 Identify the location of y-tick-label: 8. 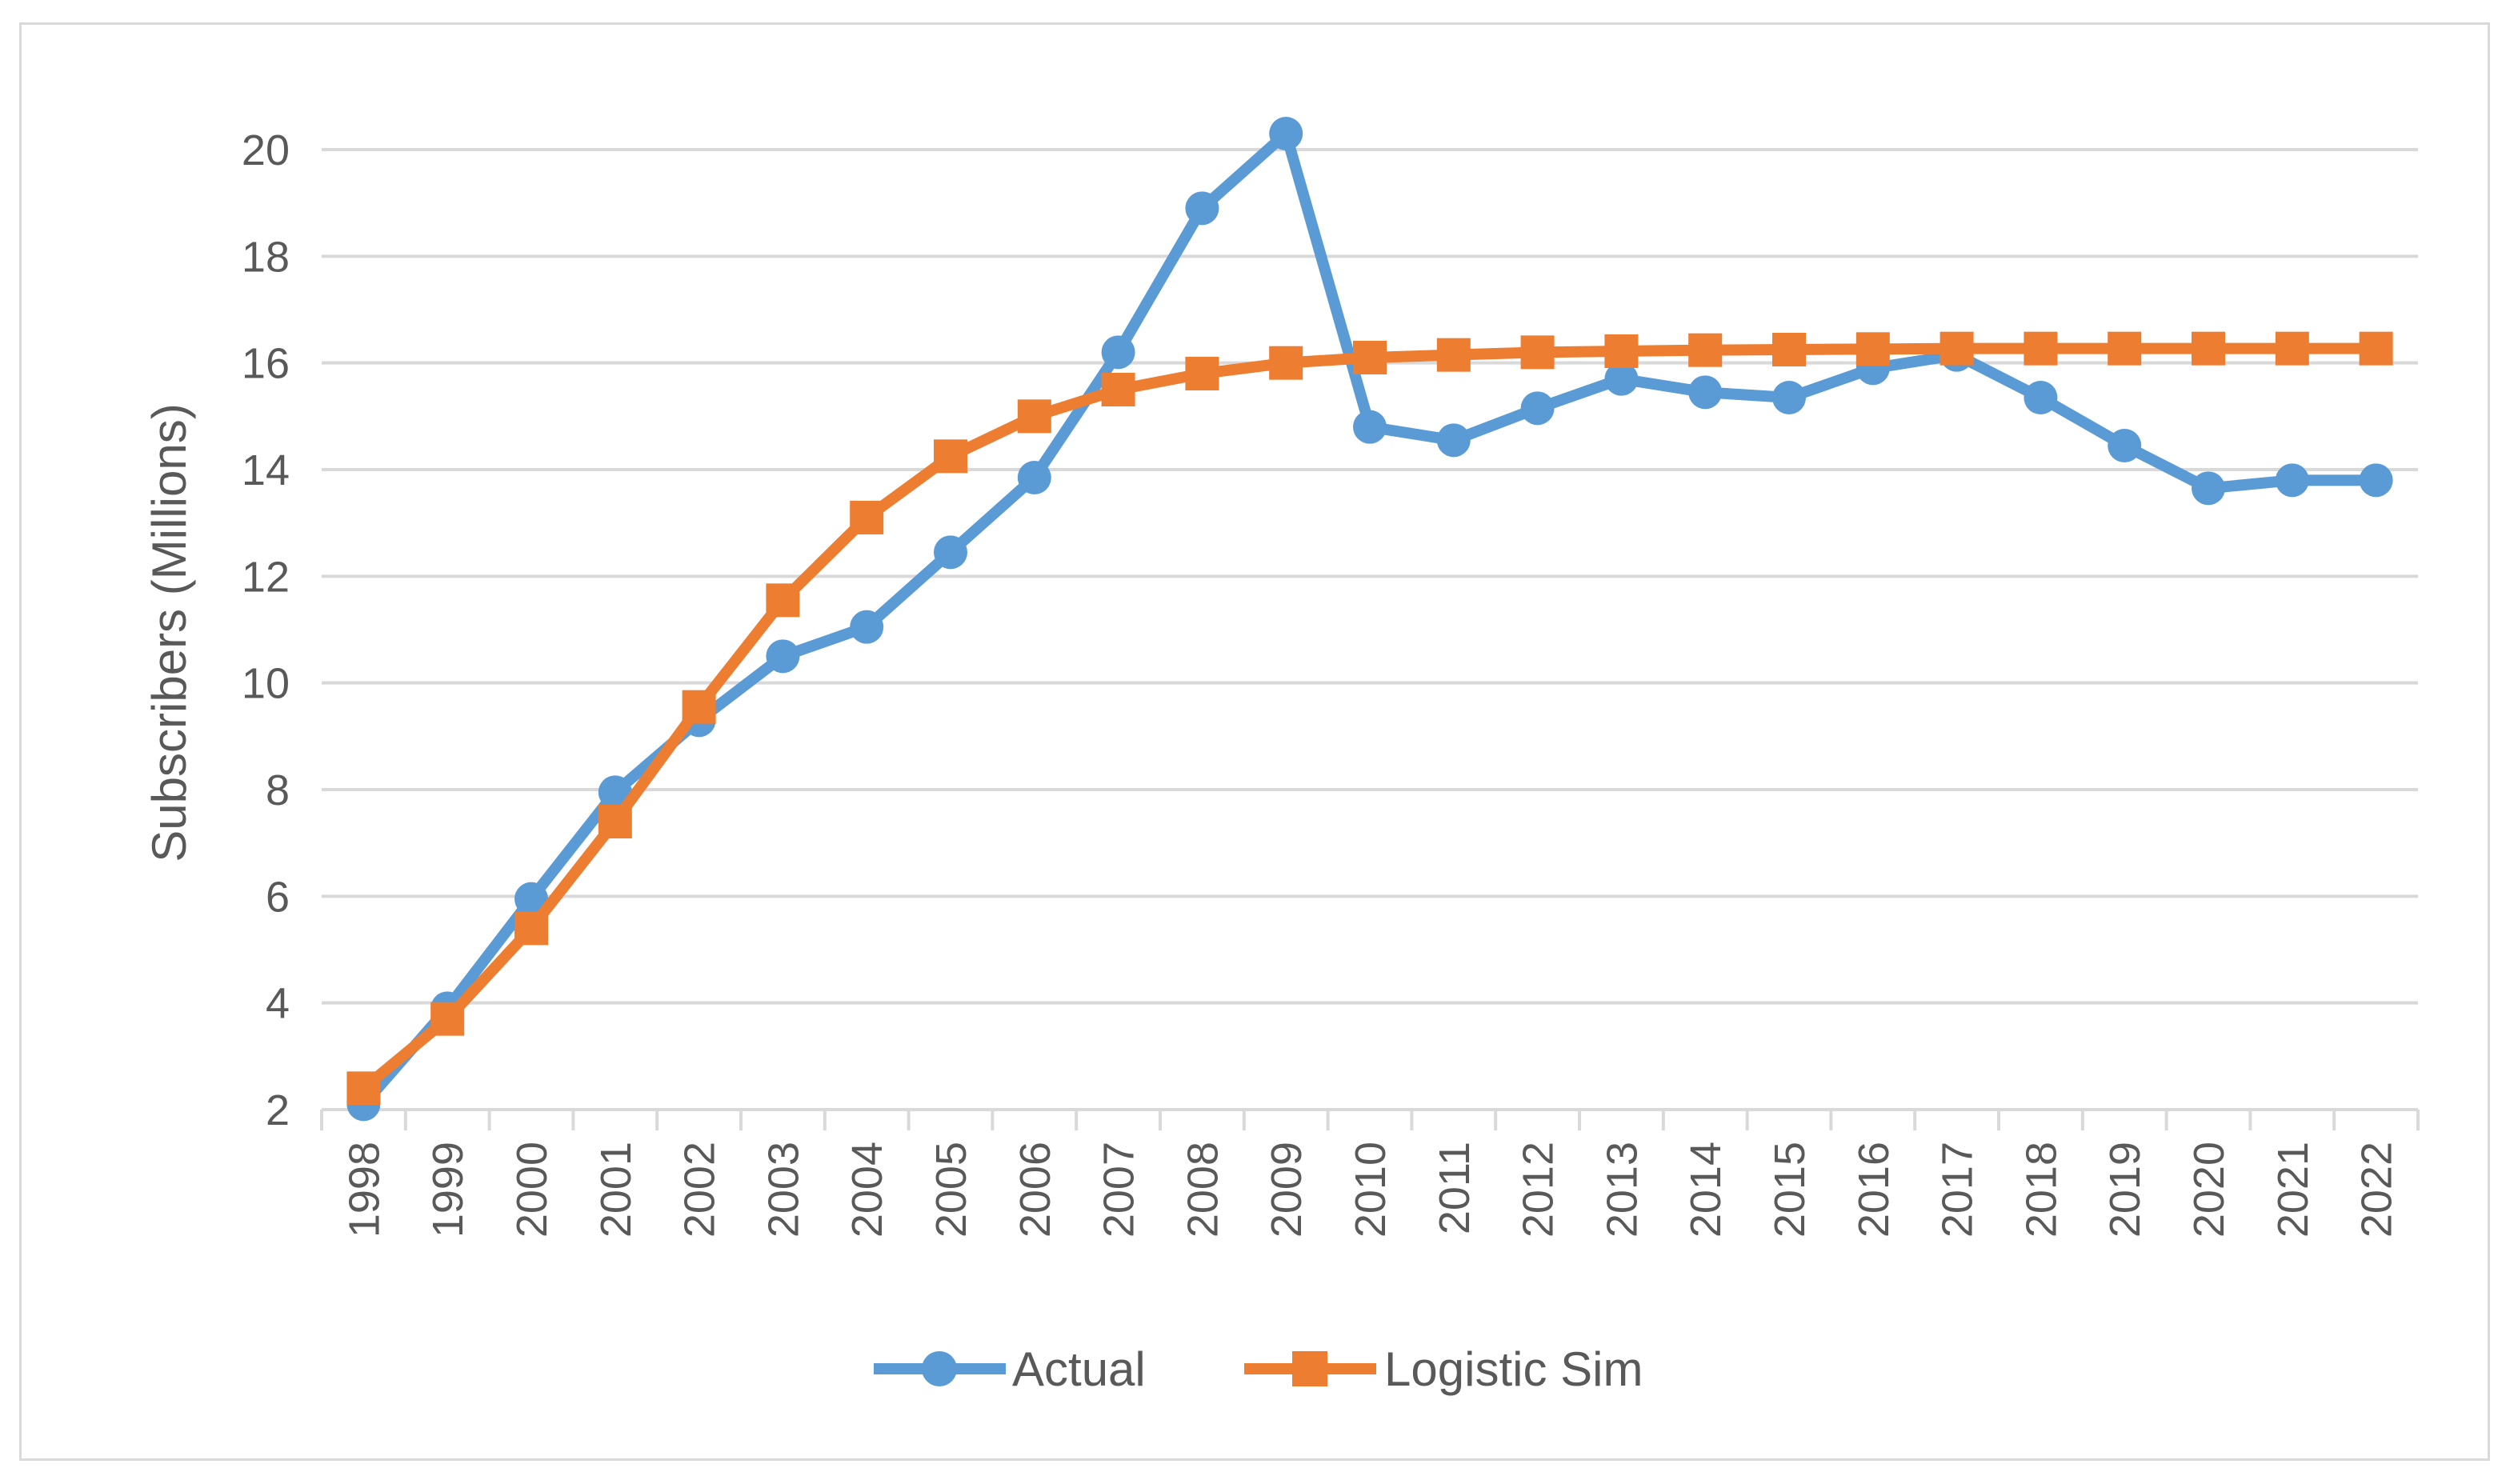
(278, 790).